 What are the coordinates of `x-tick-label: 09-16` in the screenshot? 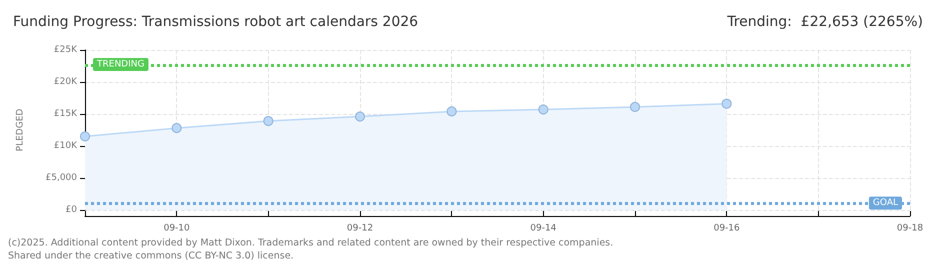 It's located at (727, 229).